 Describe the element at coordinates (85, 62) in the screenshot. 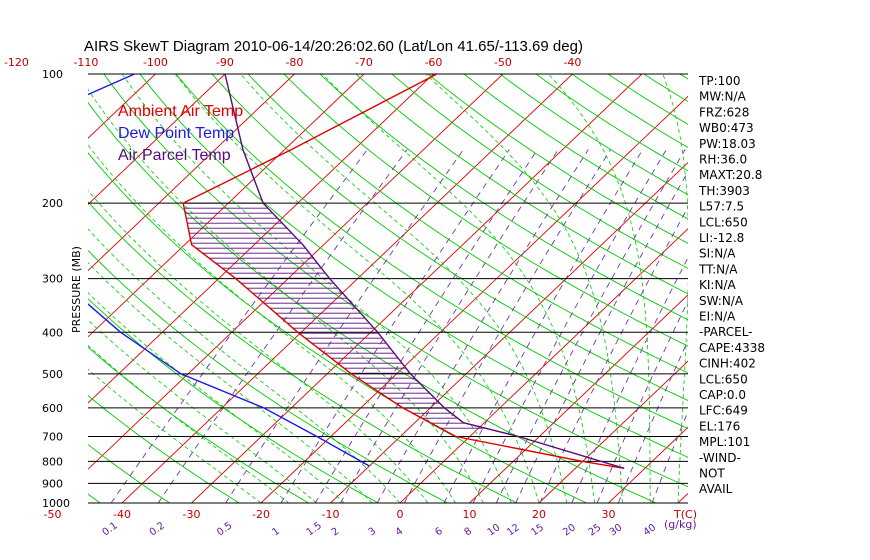

I see `top-temp-tick-label: -110` at that location.